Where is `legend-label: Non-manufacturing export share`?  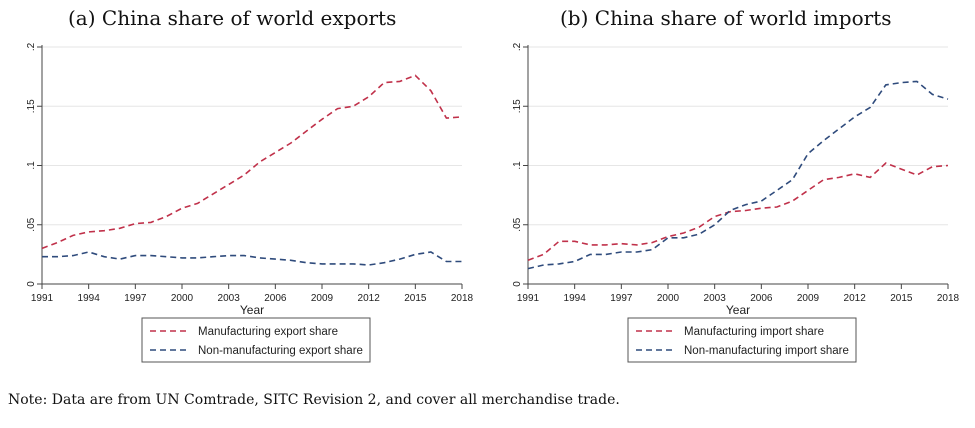 legend-label: Non-manufacturing export share is located at coordinates (280, 351).